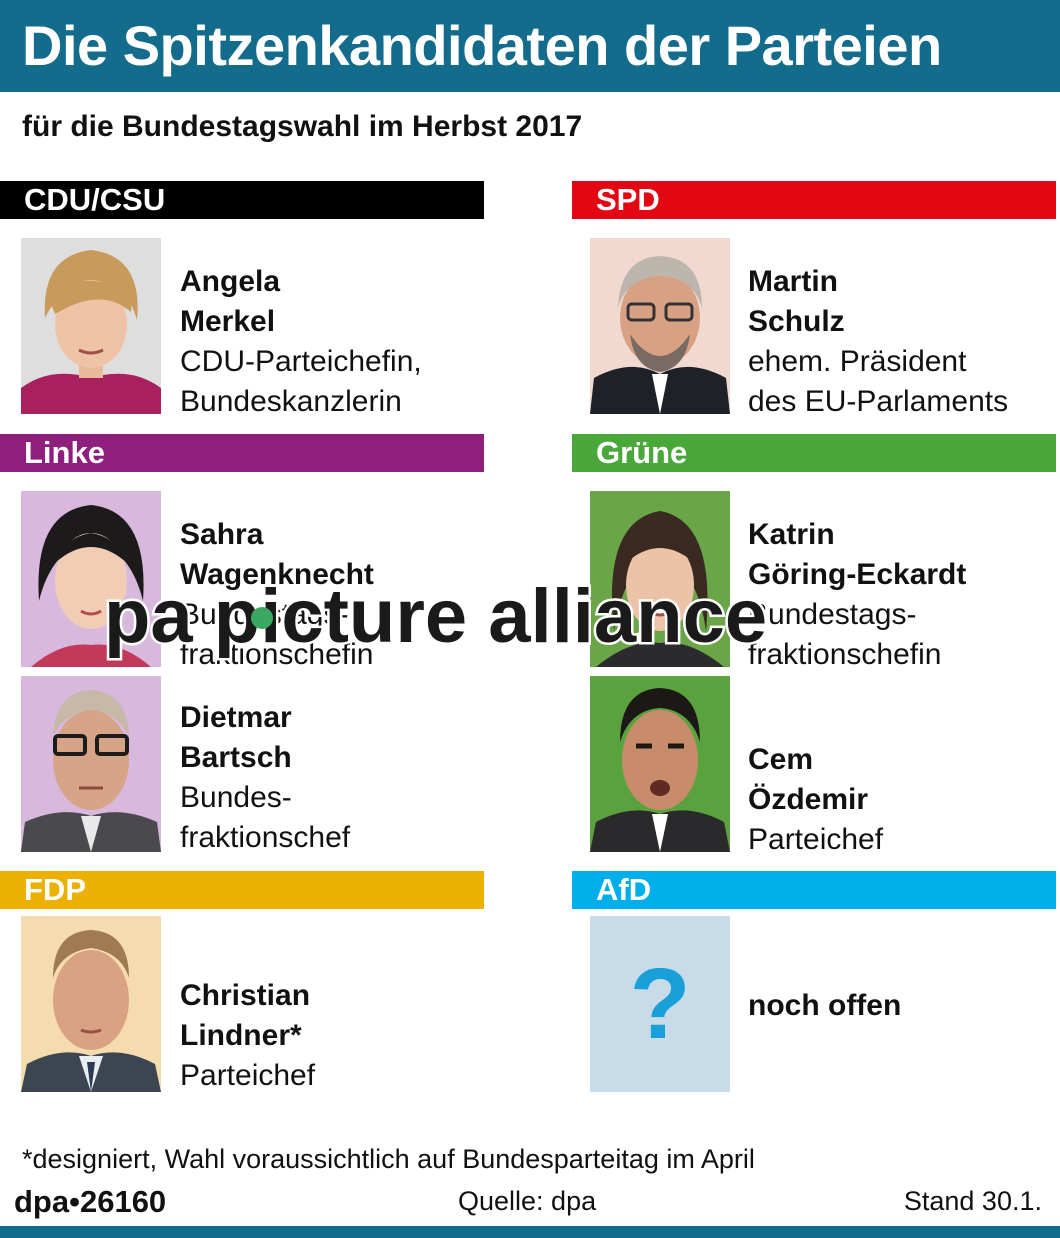 The width and height of the screenshot is (1060, 1238). I want to click on question-mark-icon: ?, so click(660, 1003).